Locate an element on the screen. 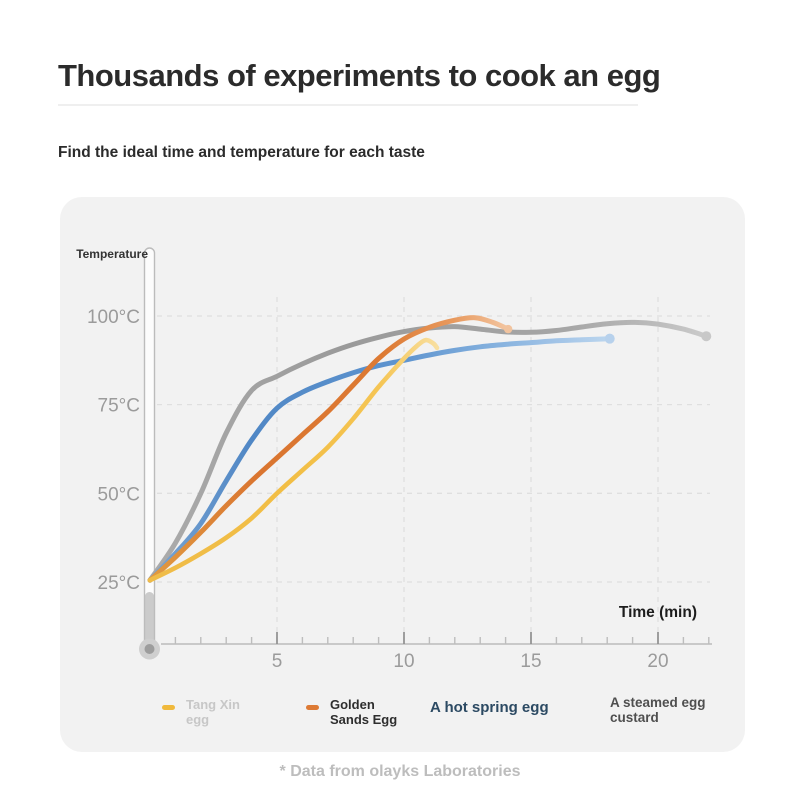  y-axis-title: Temperature is located at coordinates (112, 254).